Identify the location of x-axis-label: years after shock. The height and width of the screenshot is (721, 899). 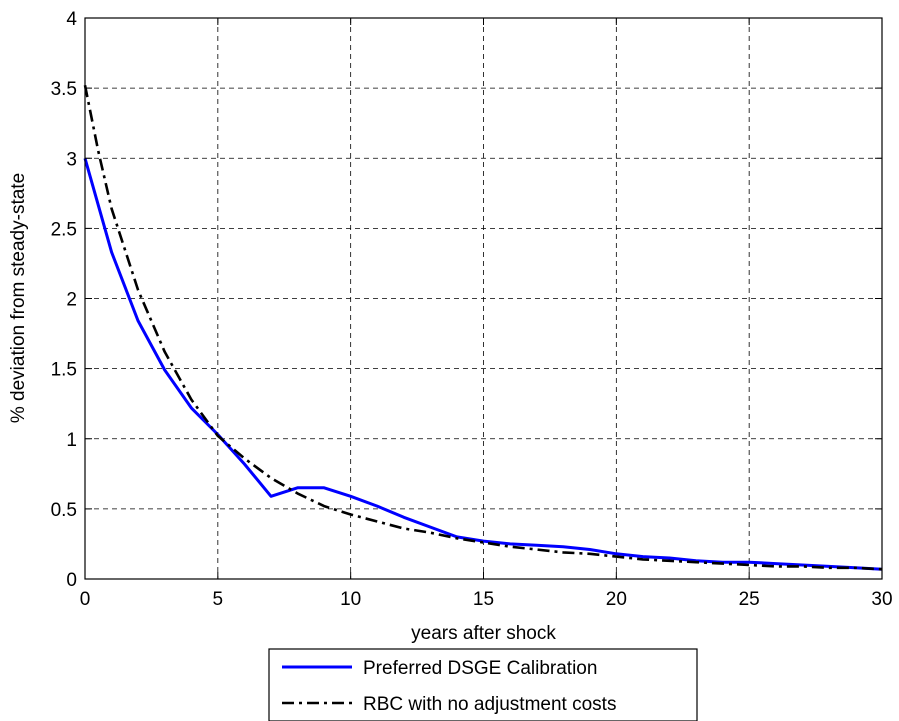
(483, 633).